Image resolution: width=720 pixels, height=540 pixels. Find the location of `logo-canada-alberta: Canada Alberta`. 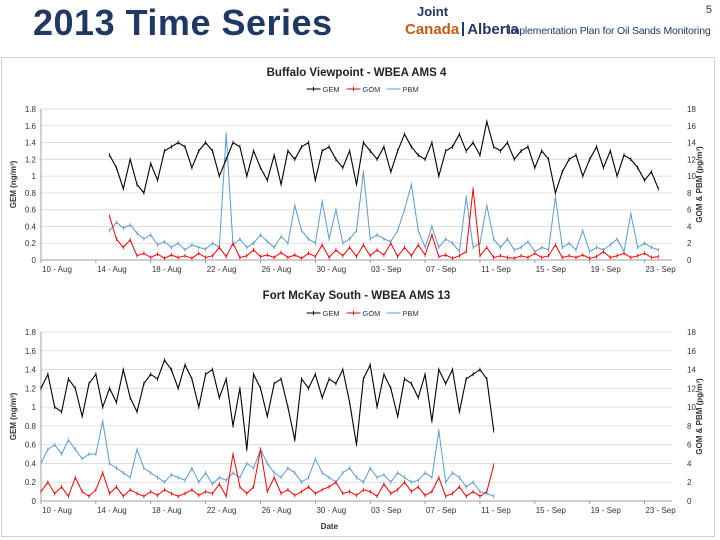

logo-canada-alberta: Canada Alberta is located at coordinates (462, 29).